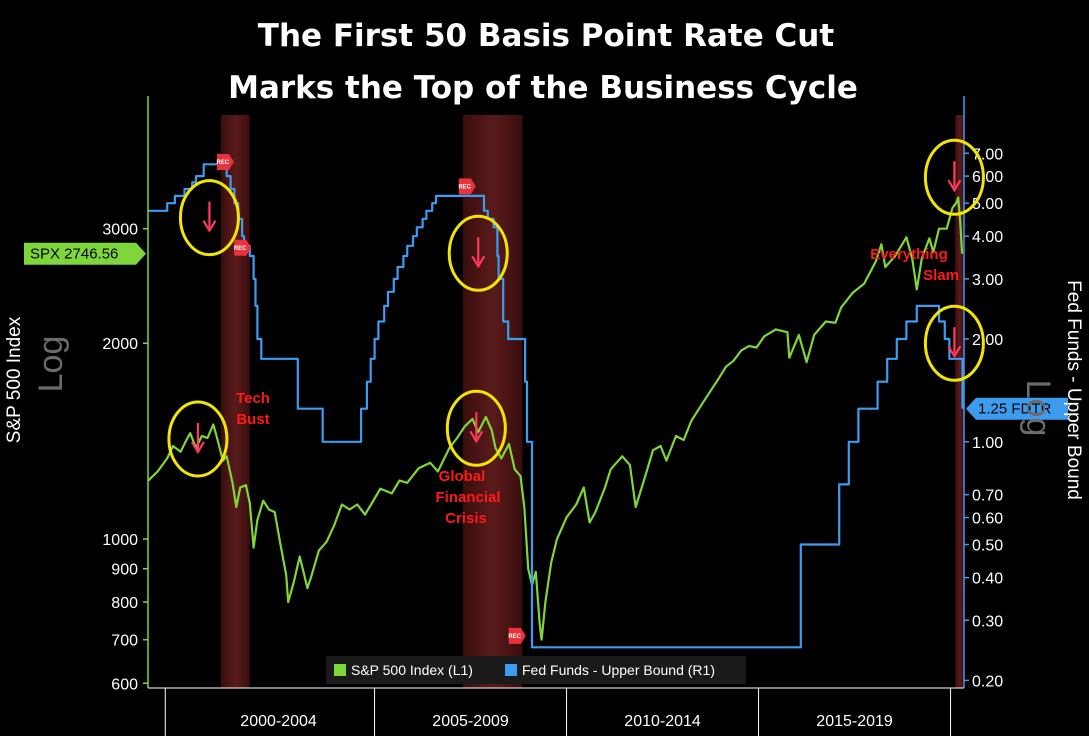 This screenshot has height=736, width=1089. I want to click on spx-value-tag: SPX 2746.56, so click(85, 253).